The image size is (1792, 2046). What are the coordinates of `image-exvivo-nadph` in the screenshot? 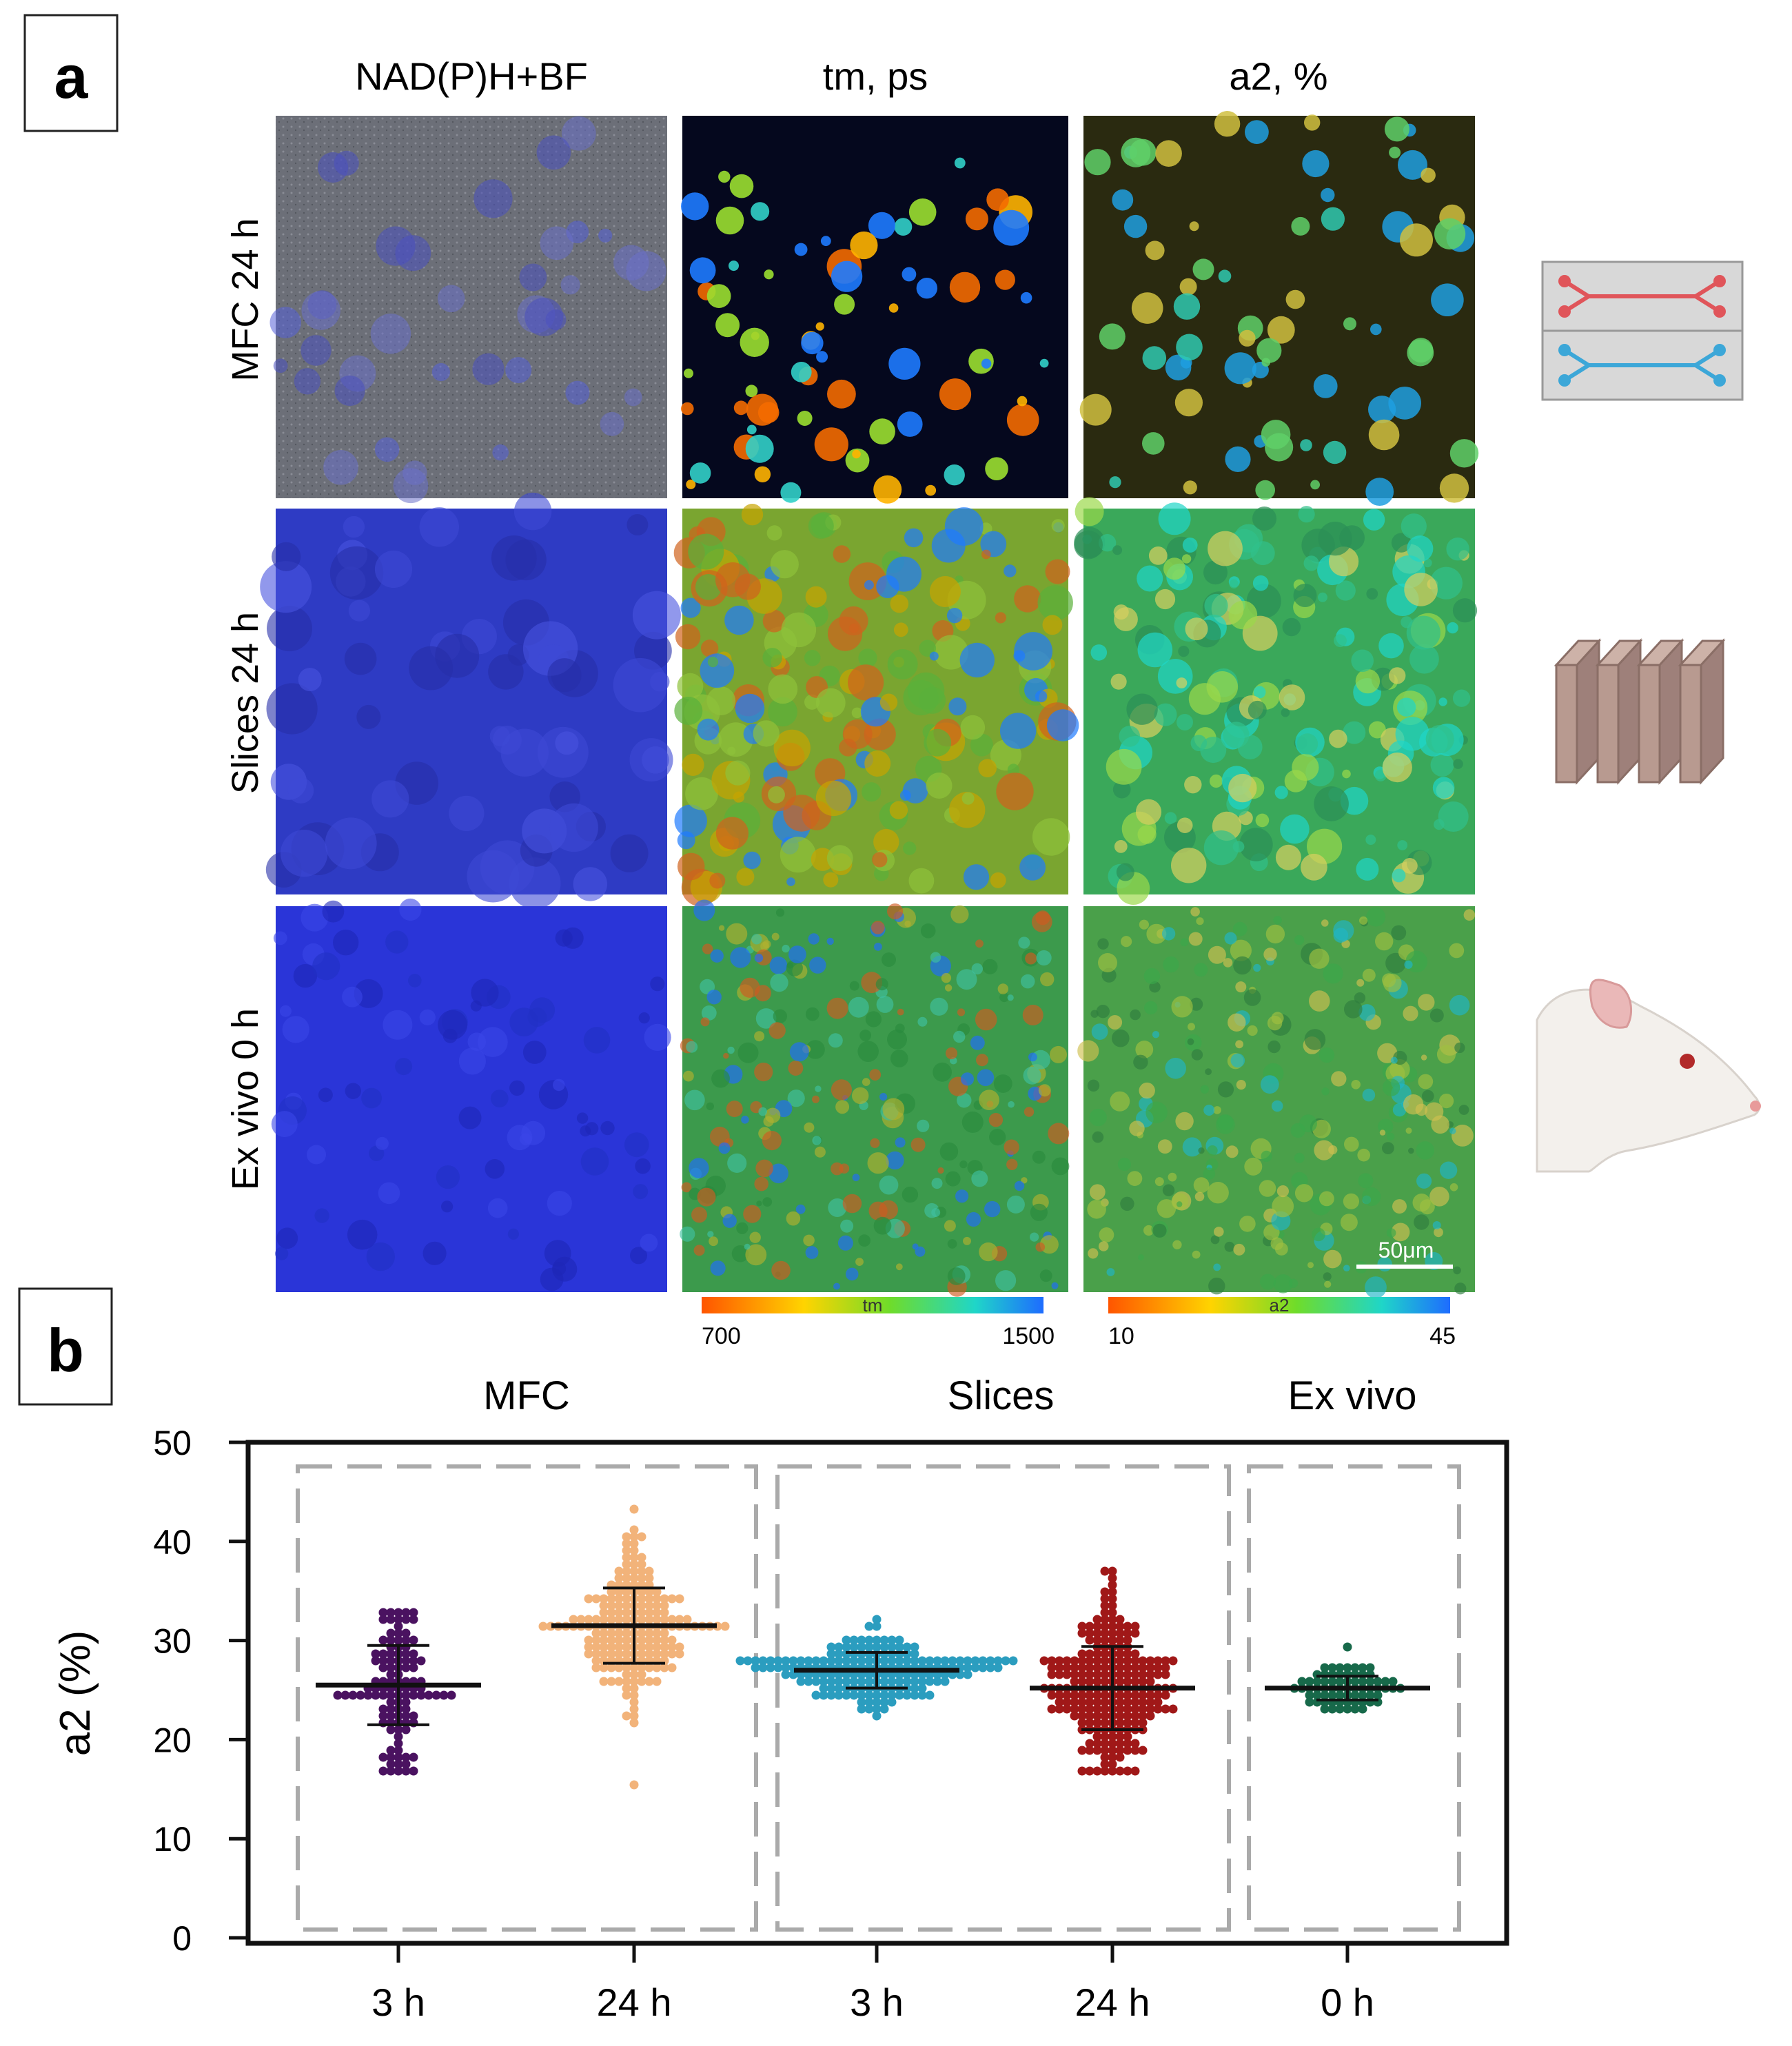 It's located at (472, 1099).